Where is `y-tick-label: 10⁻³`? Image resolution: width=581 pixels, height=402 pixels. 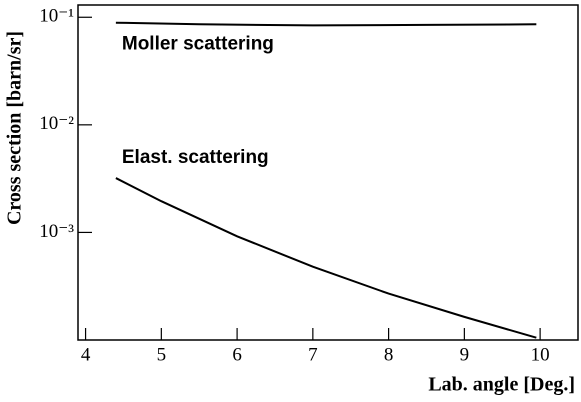 y-tick-label: 10⁻³ is located at coordinates (56, 231).